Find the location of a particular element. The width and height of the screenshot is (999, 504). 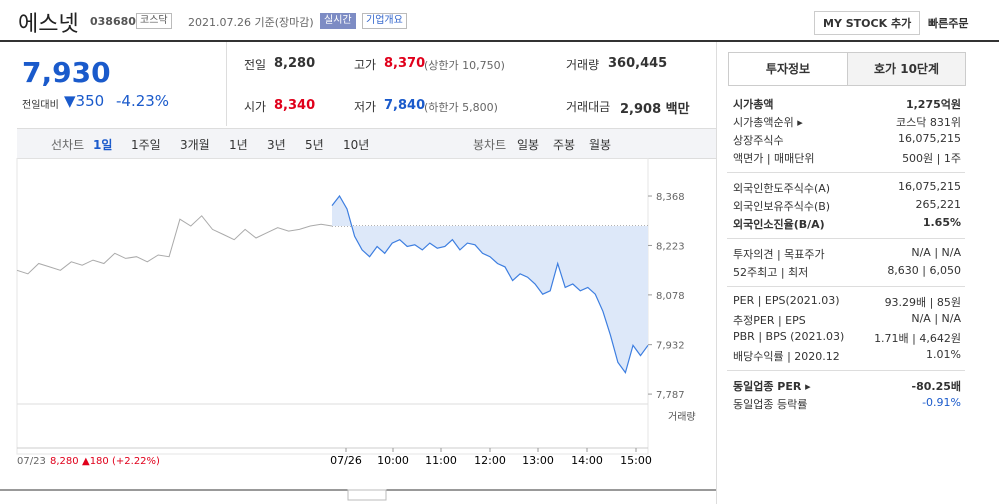

today-area is located at coordinates (490, 284).